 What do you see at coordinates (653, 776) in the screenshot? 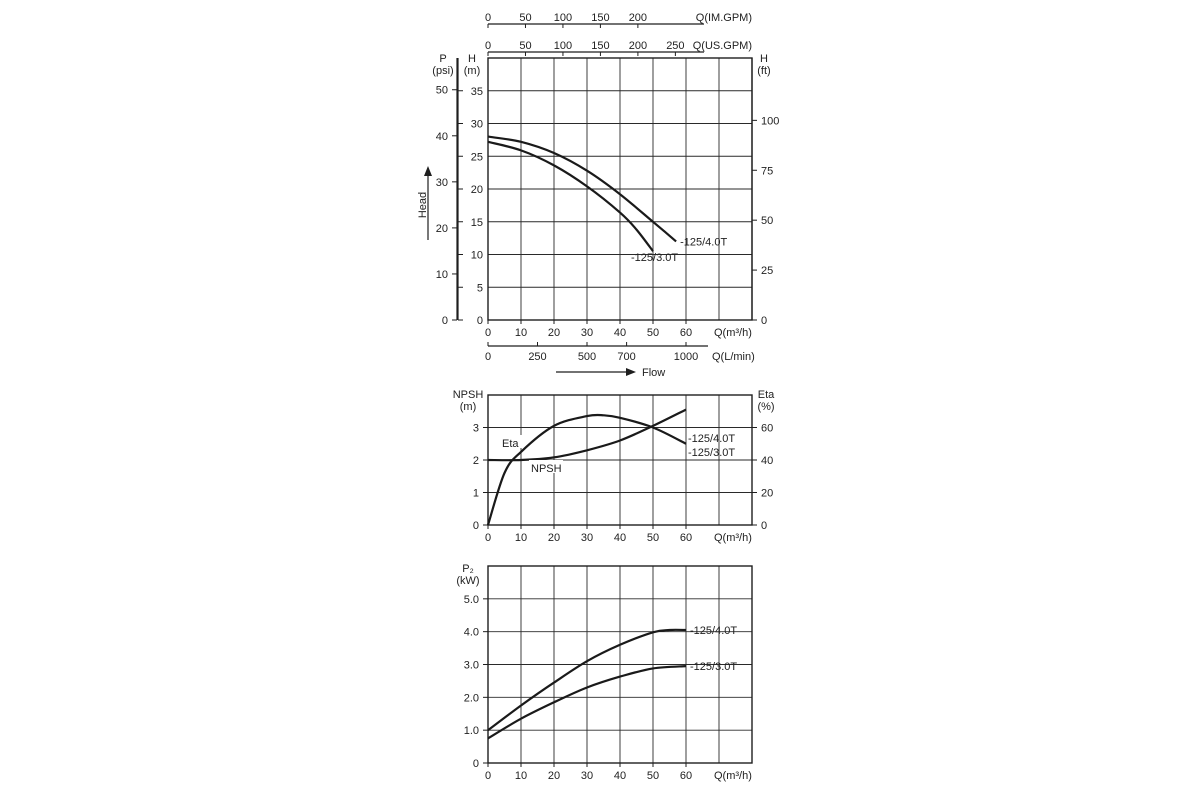
I see `power-x-tick-label: 50` at bounding box center [653, 776].